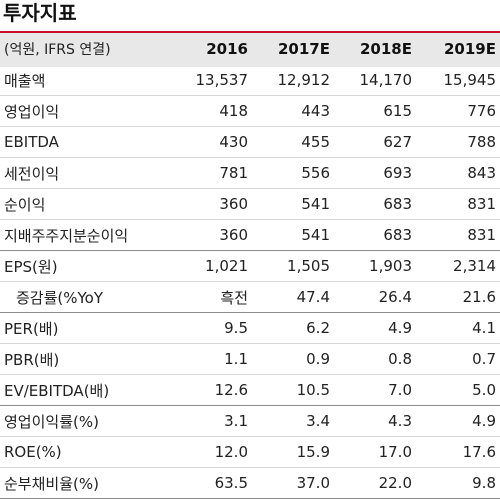  Describe the element at coordinates (85, 173) in the screenshot. I see `row-label: 세전이익` at that location.